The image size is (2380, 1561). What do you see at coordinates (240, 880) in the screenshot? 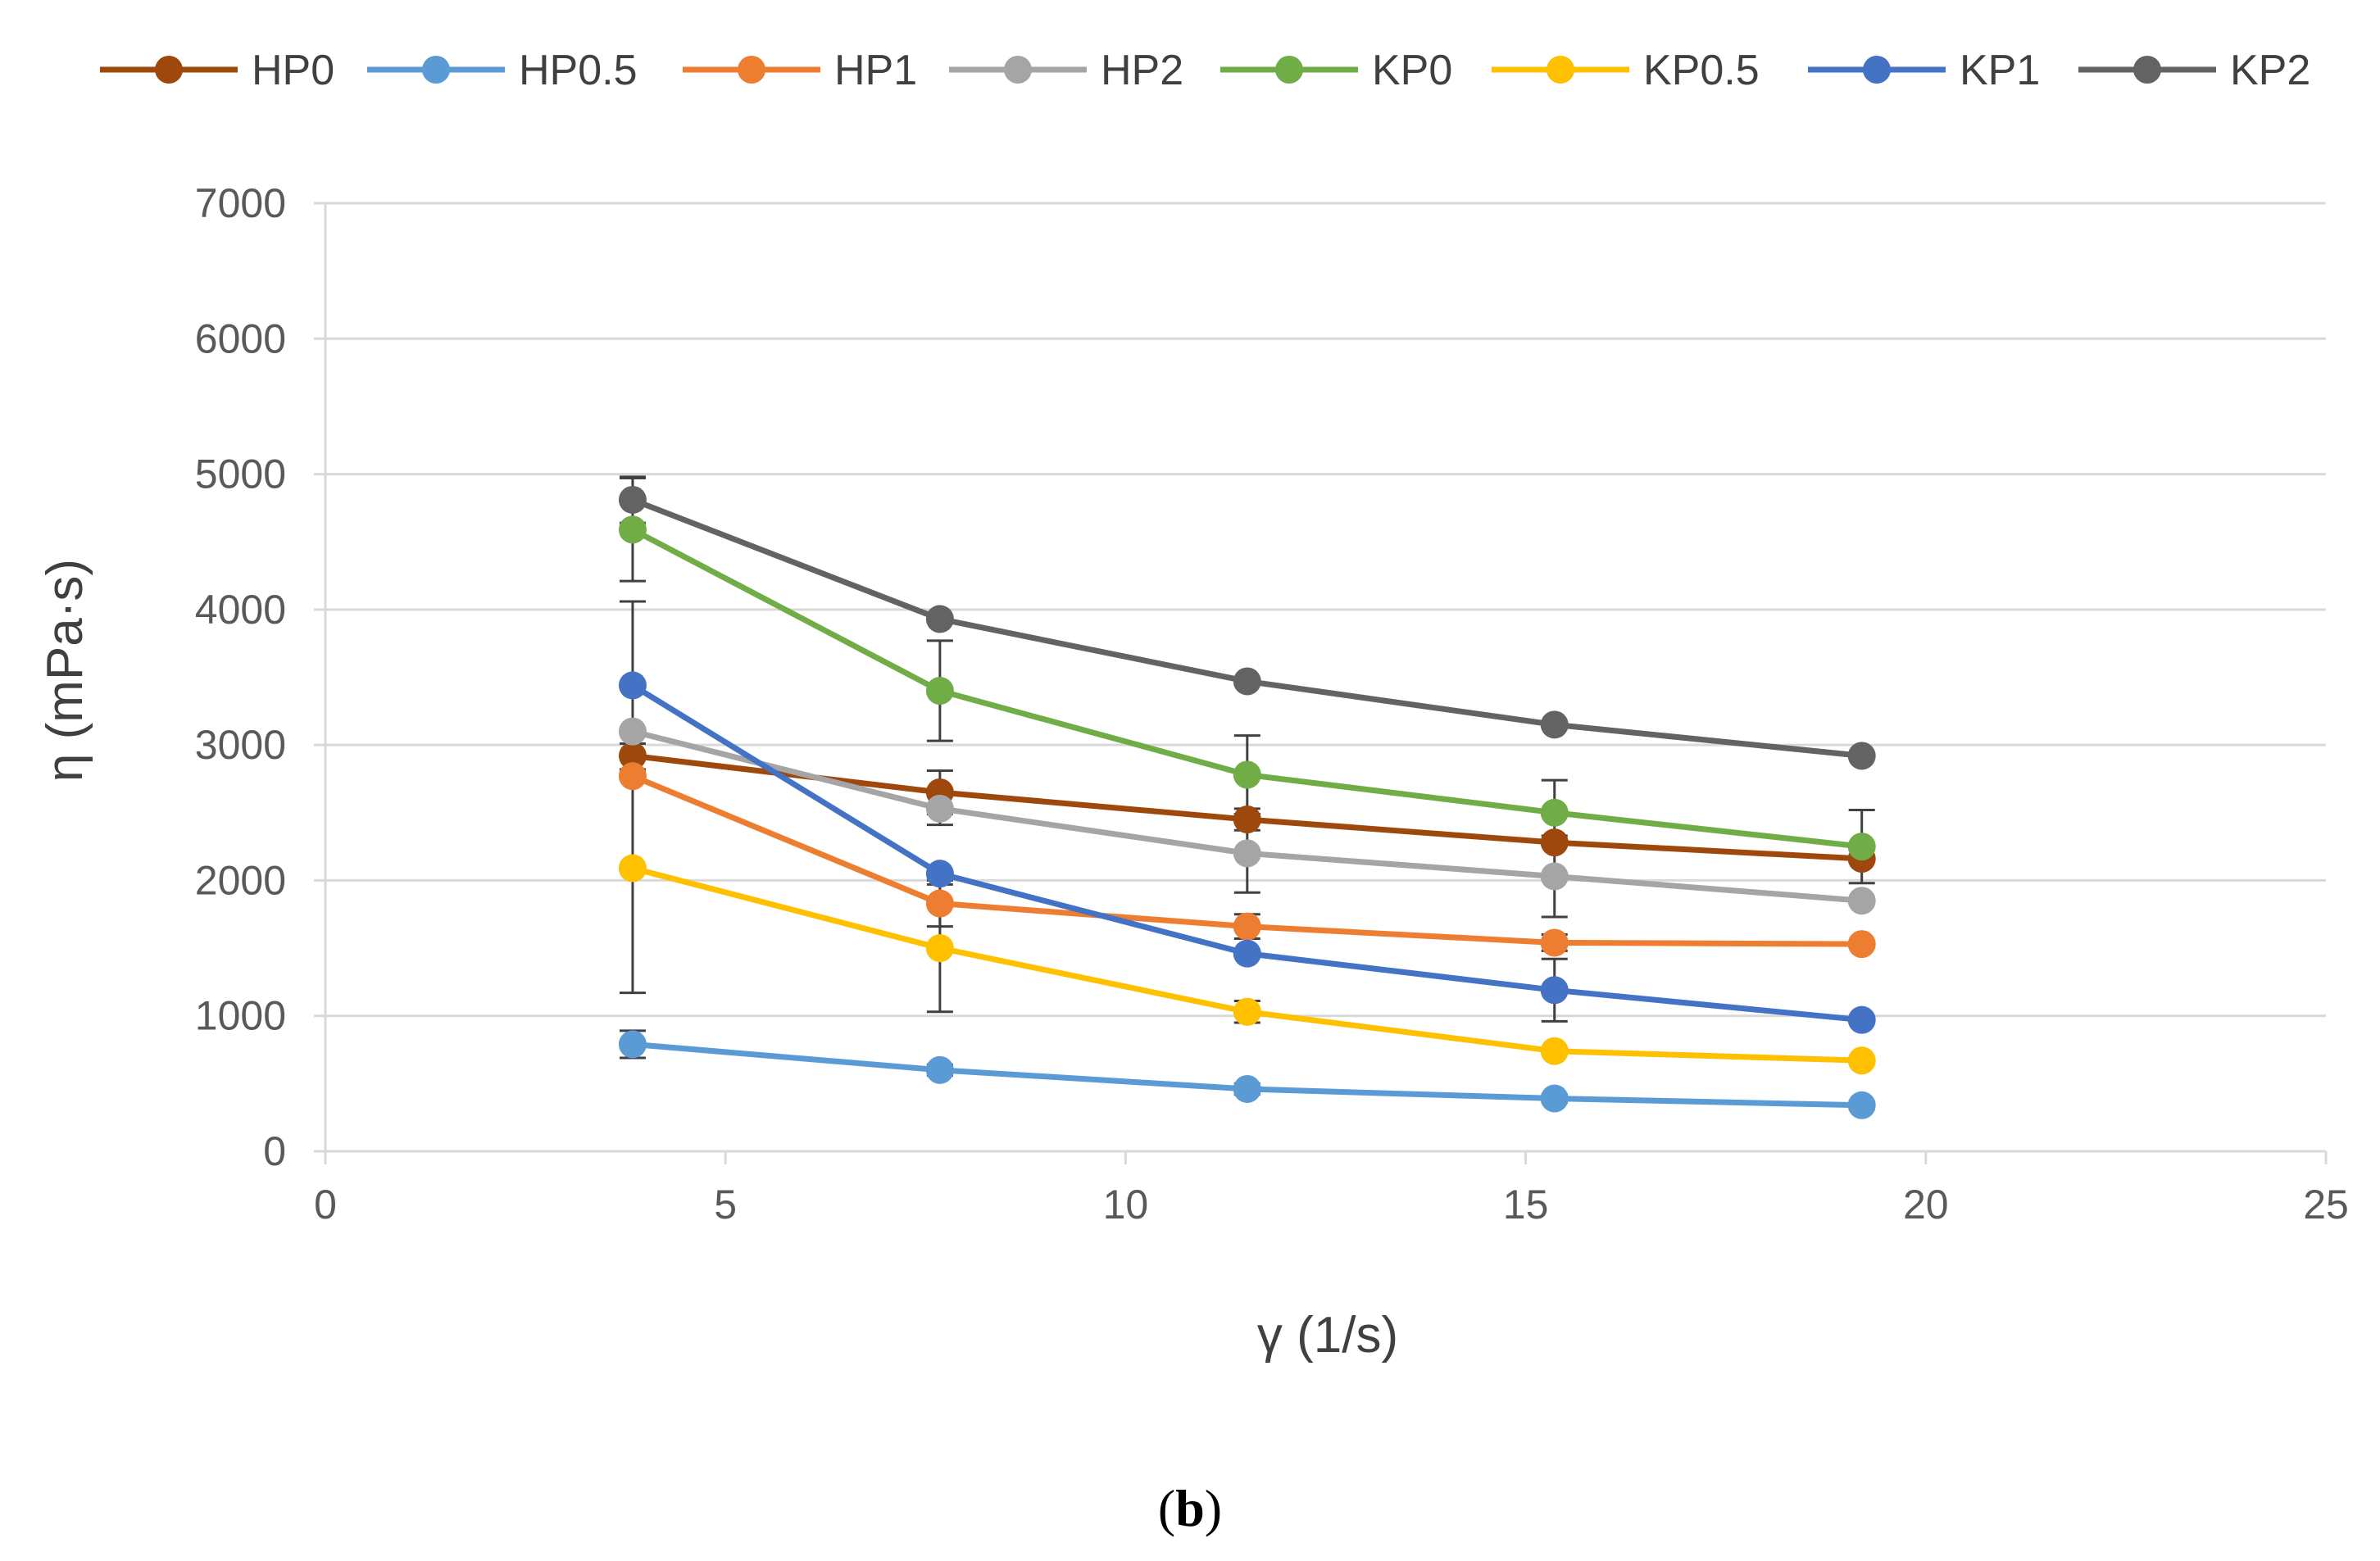
I see `y-tick-label-2000: 2000` at bounding box center [240, 880].